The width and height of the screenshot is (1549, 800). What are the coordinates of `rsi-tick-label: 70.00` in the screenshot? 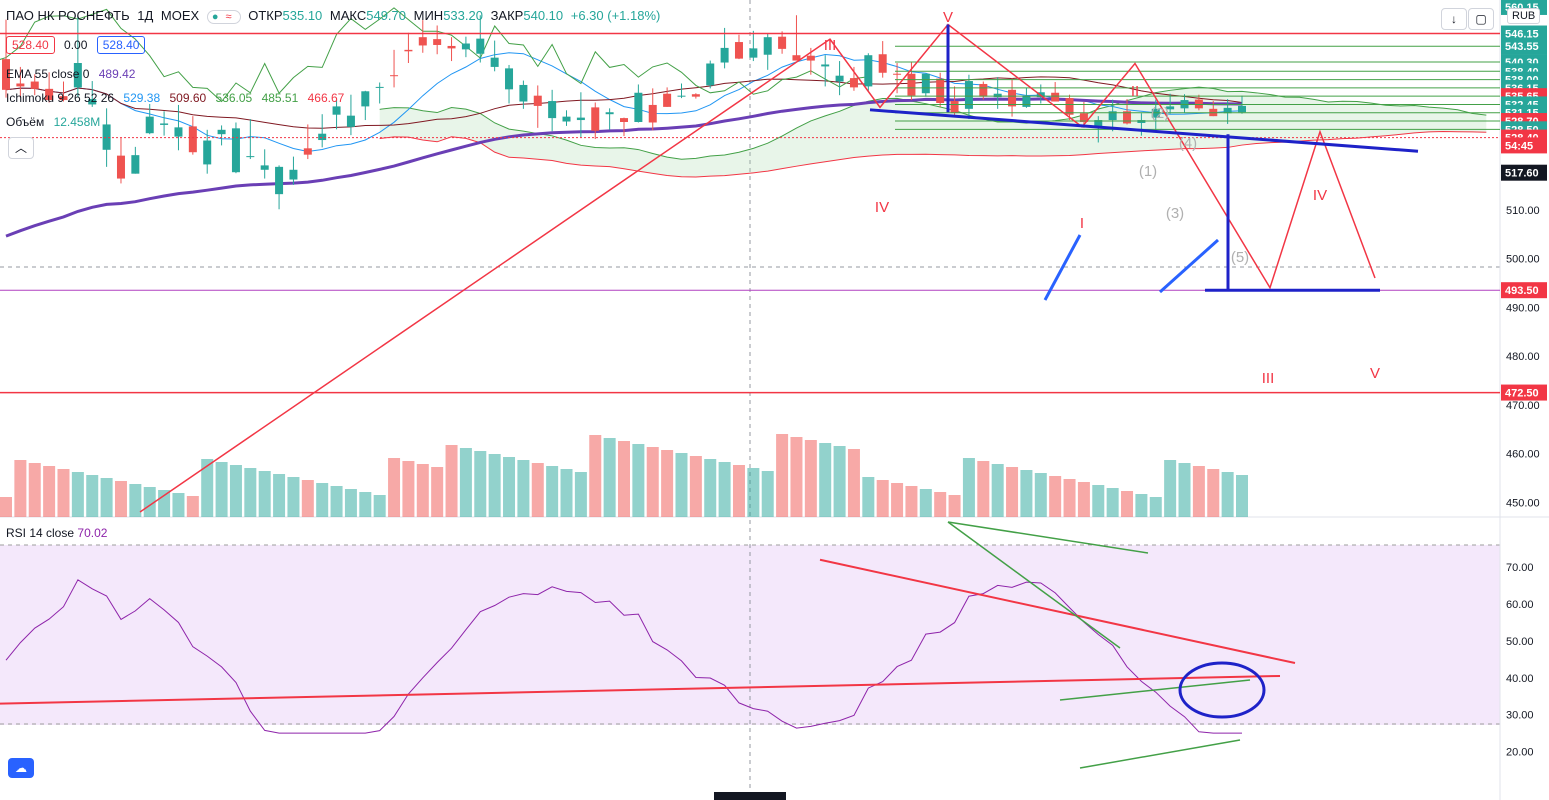 It's located at (1520, 568).